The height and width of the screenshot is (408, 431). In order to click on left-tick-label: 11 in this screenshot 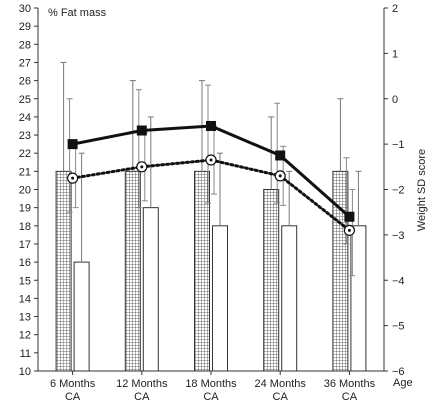, I will do `click(25, 354)`.